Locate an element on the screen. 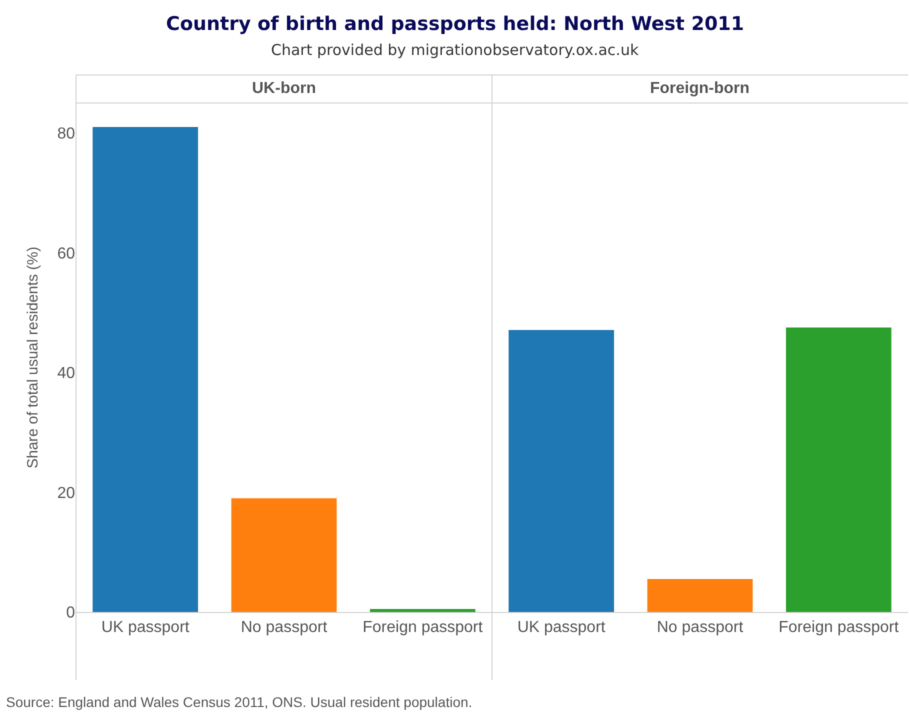 The width and height of the screenshot is (909, 712). text: Chart provided by migrationobservatory.ox.ac.uk is located at coordinates (455, 50).